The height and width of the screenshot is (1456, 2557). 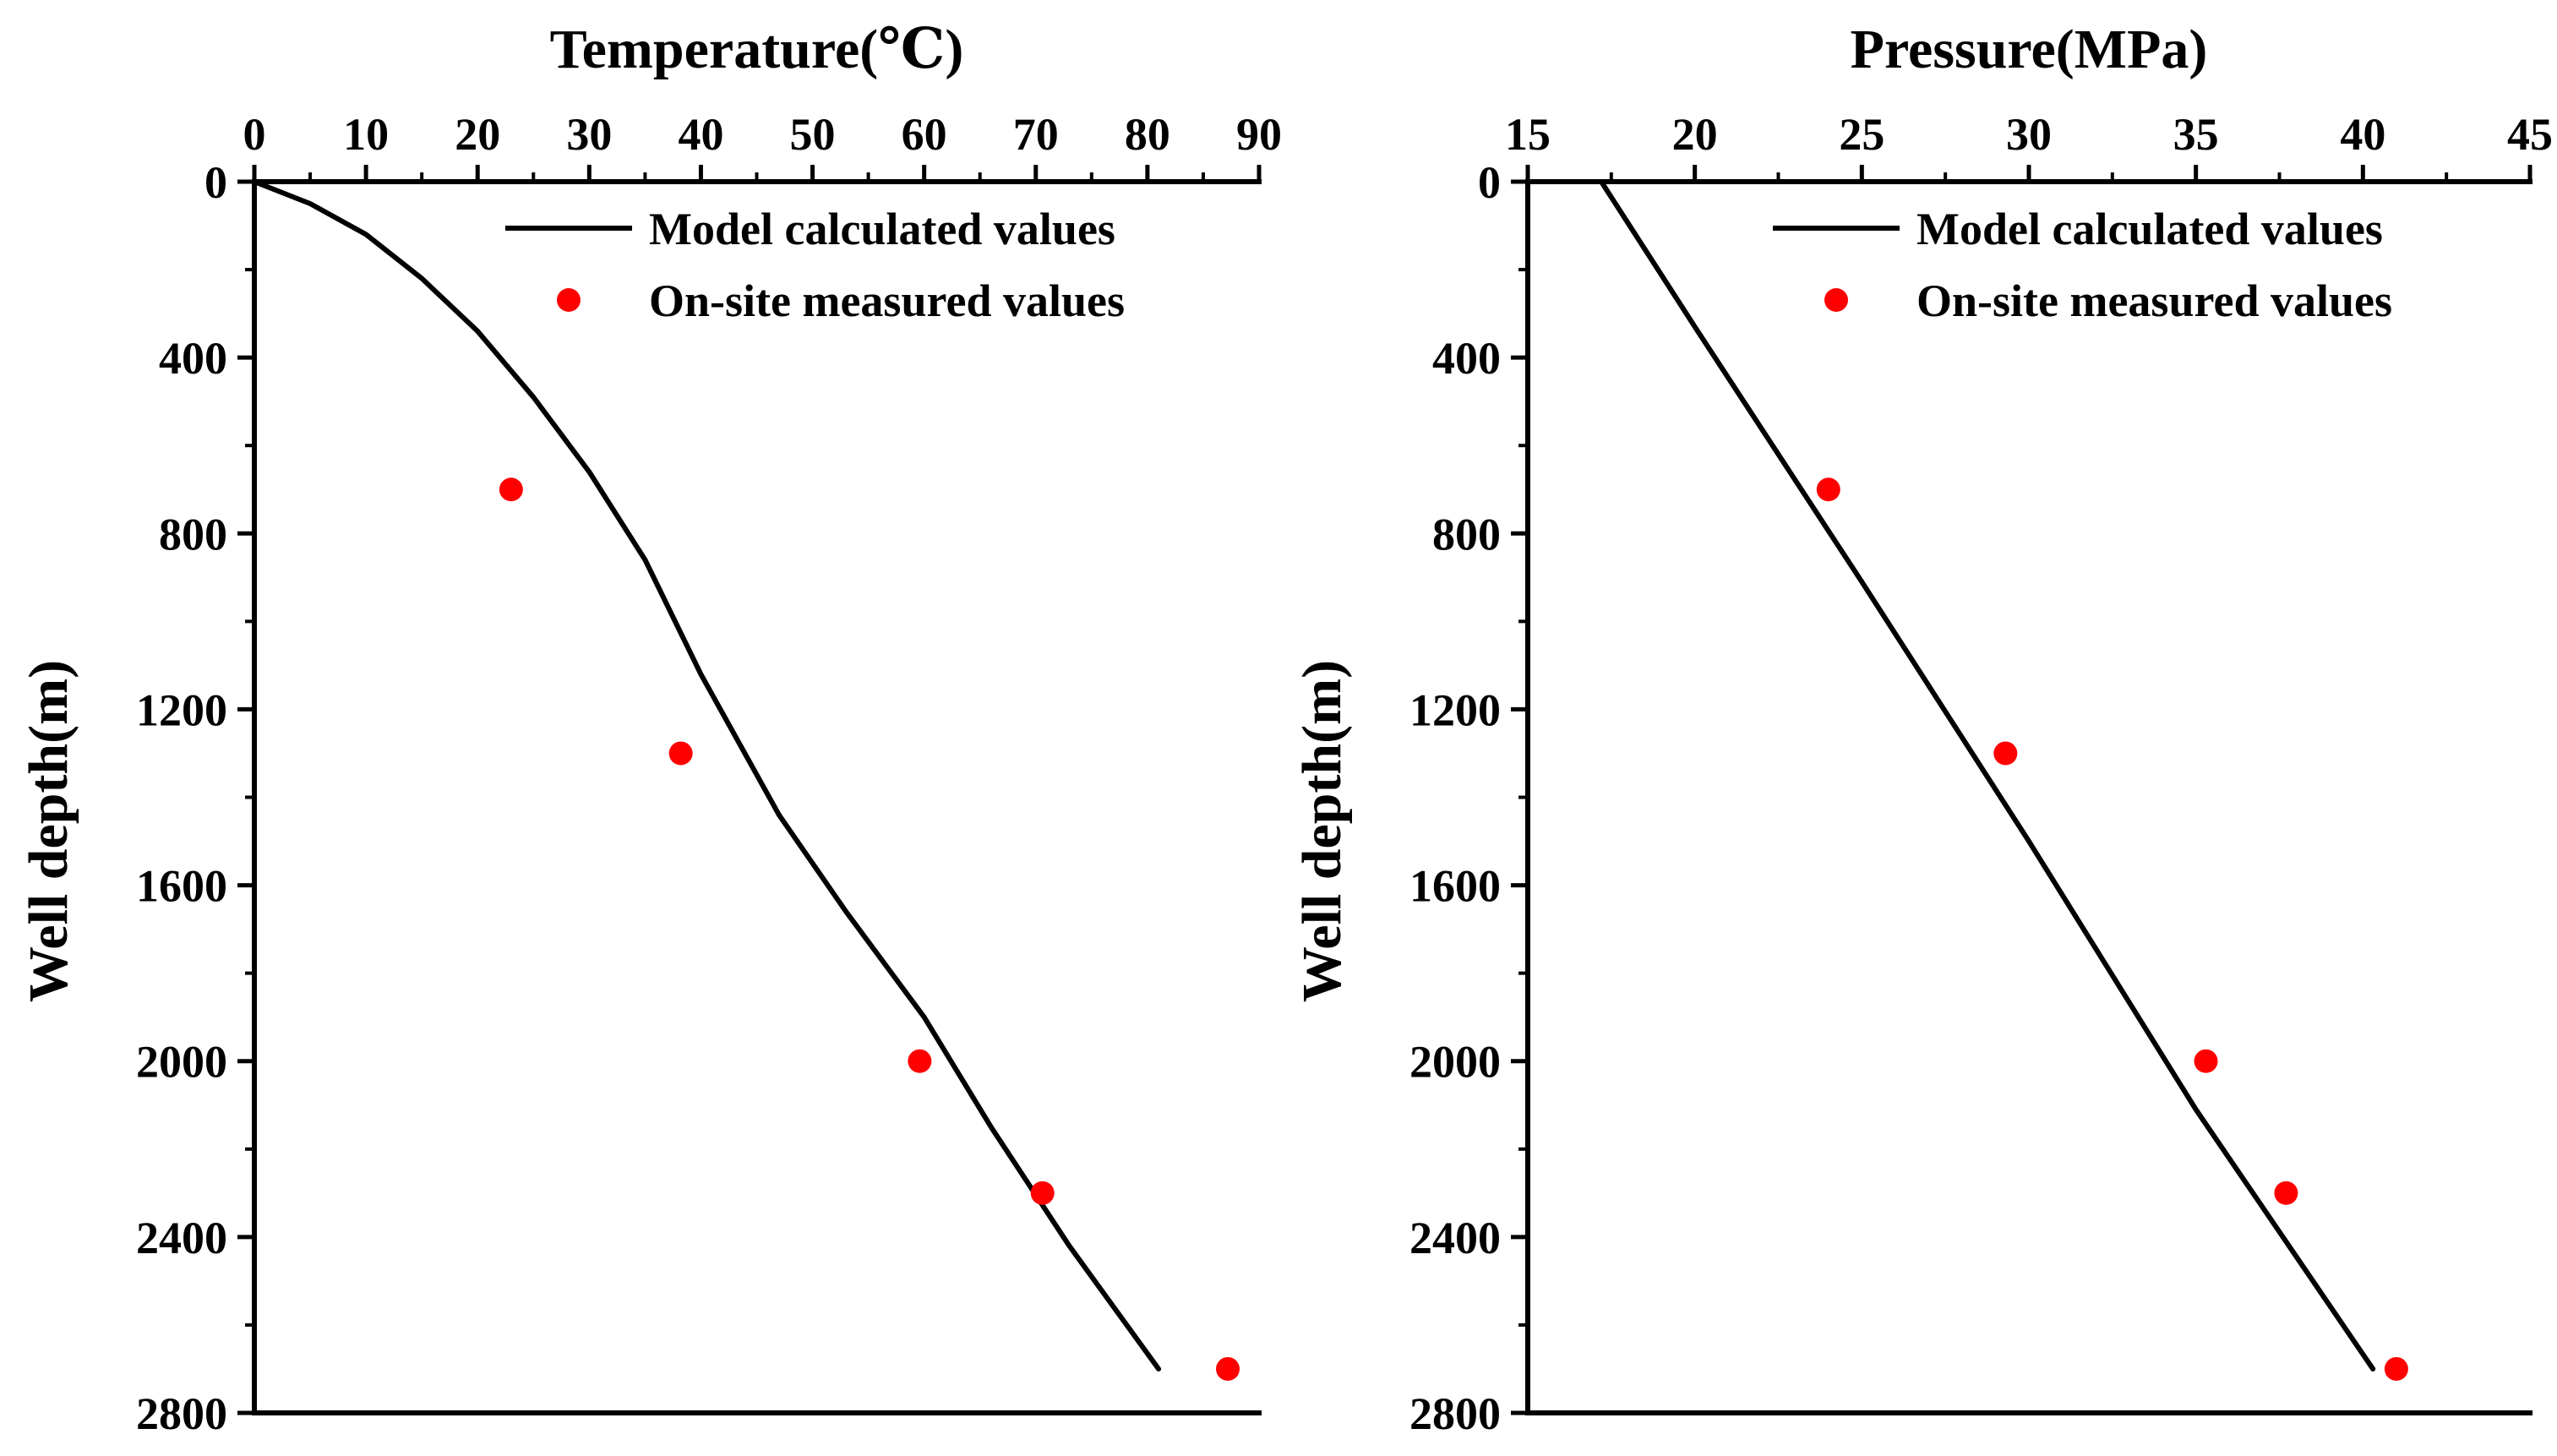 What do you see at coordinates (254, 134) in the screenshot?
I see `x-tick-label: 0` at bounding box center [254, 134].